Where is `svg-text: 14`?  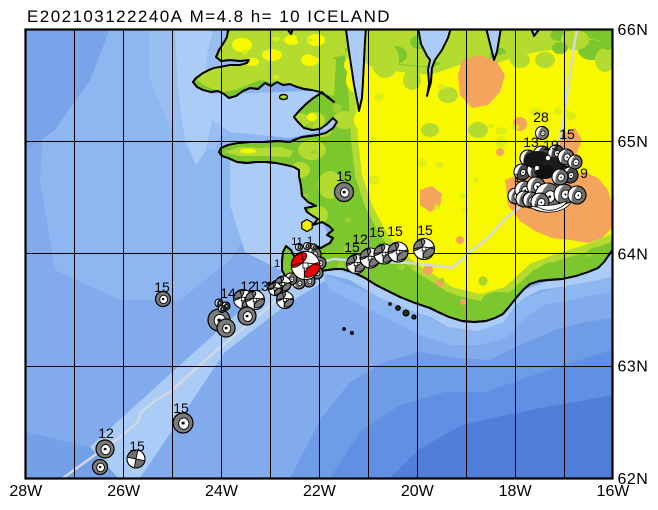
svg-text: 14 is located at coordinates (228, 293).